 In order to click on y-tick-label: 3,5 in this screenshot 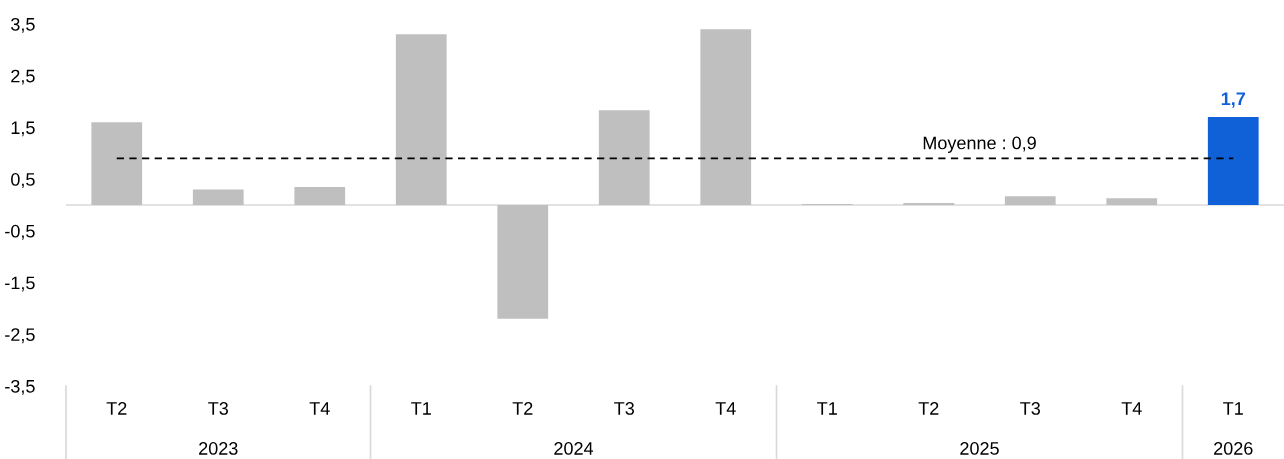, I will do `click(23, 25)`.